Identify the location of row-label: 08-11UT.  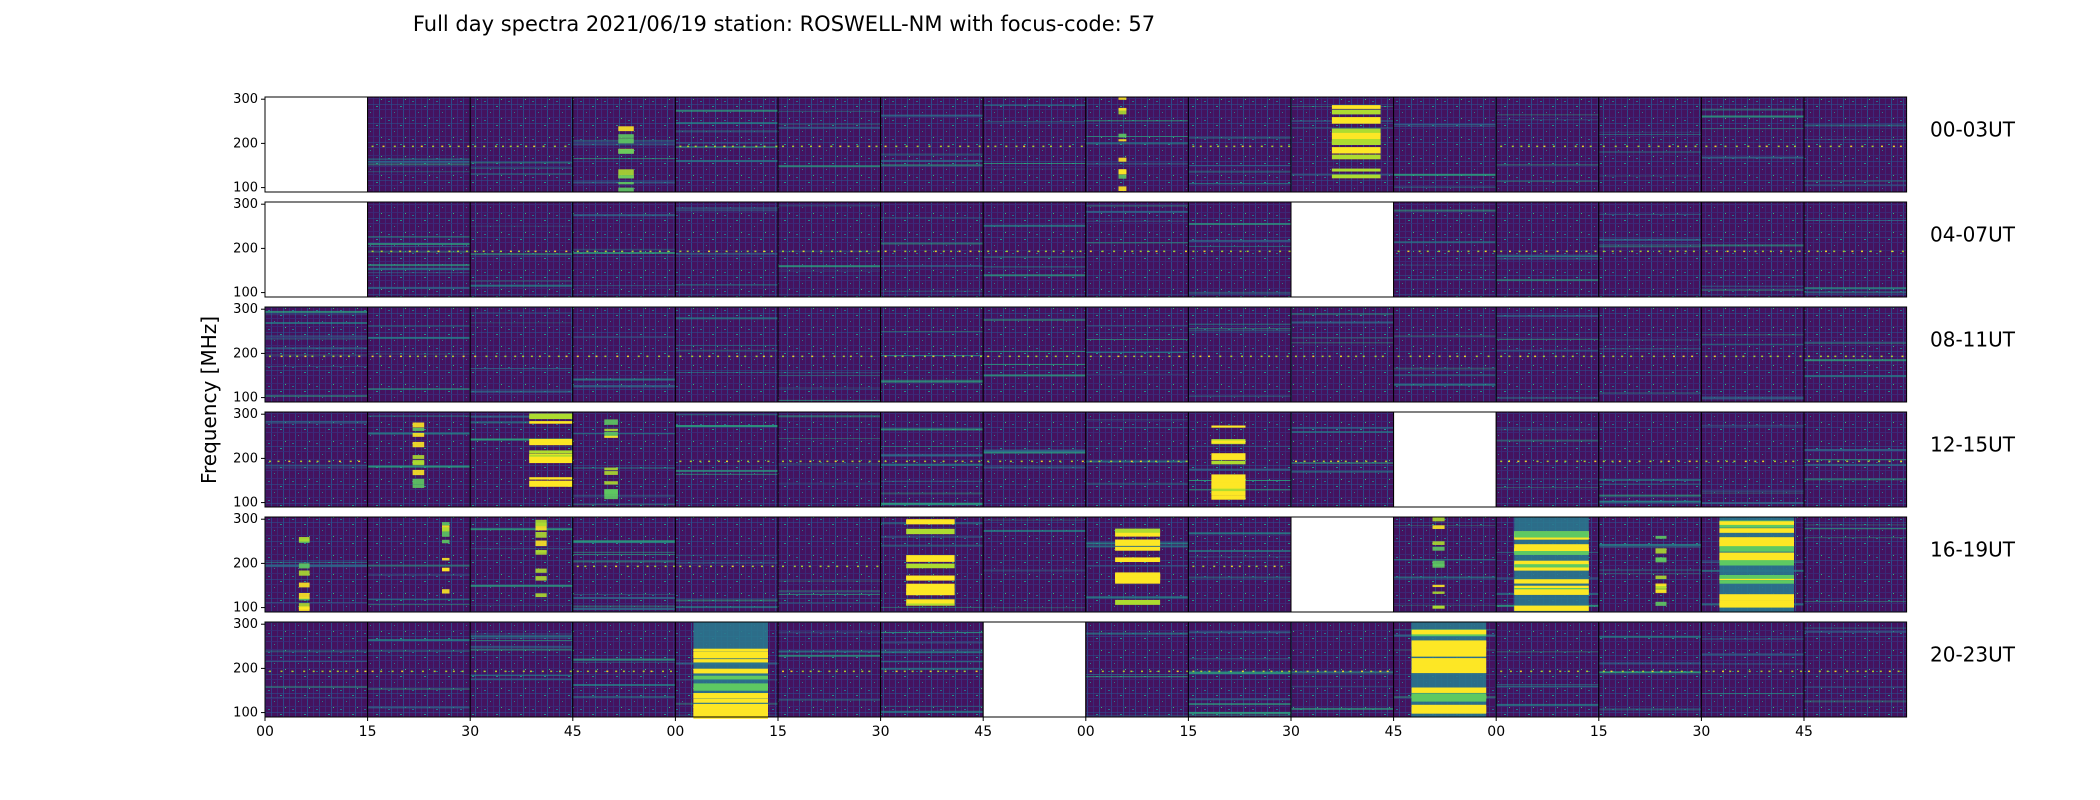
(1973, 340).